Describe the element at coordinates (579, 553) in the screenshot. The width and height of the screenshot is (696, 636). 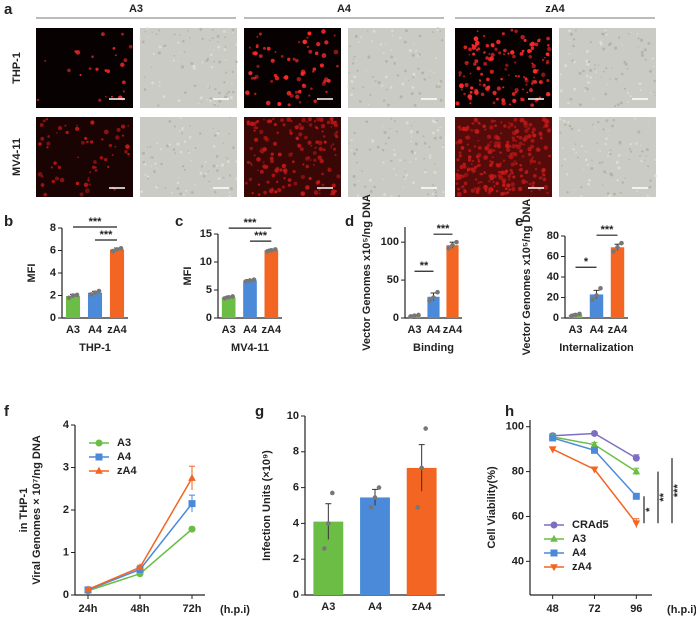
I see `legend-label: A4` at that location.